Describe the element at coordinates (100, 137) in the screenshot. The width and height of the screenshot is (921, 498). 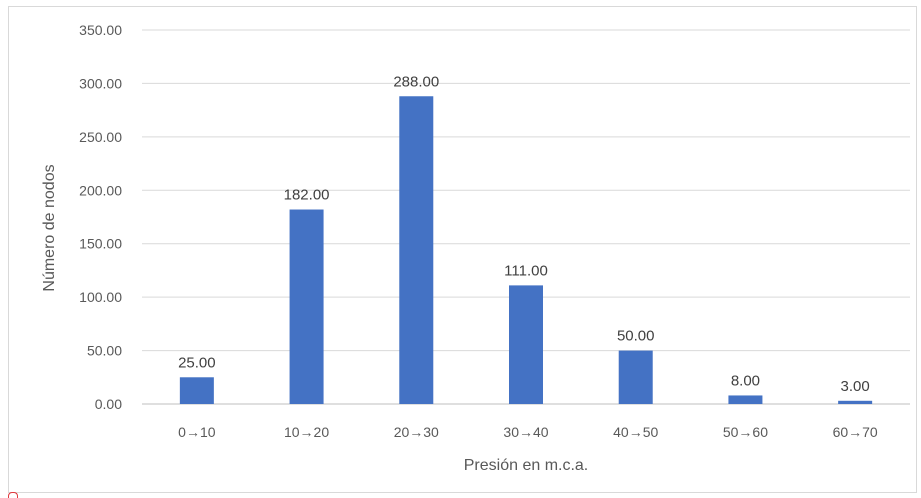
I see `y-tick-label: 250.00` at that location.